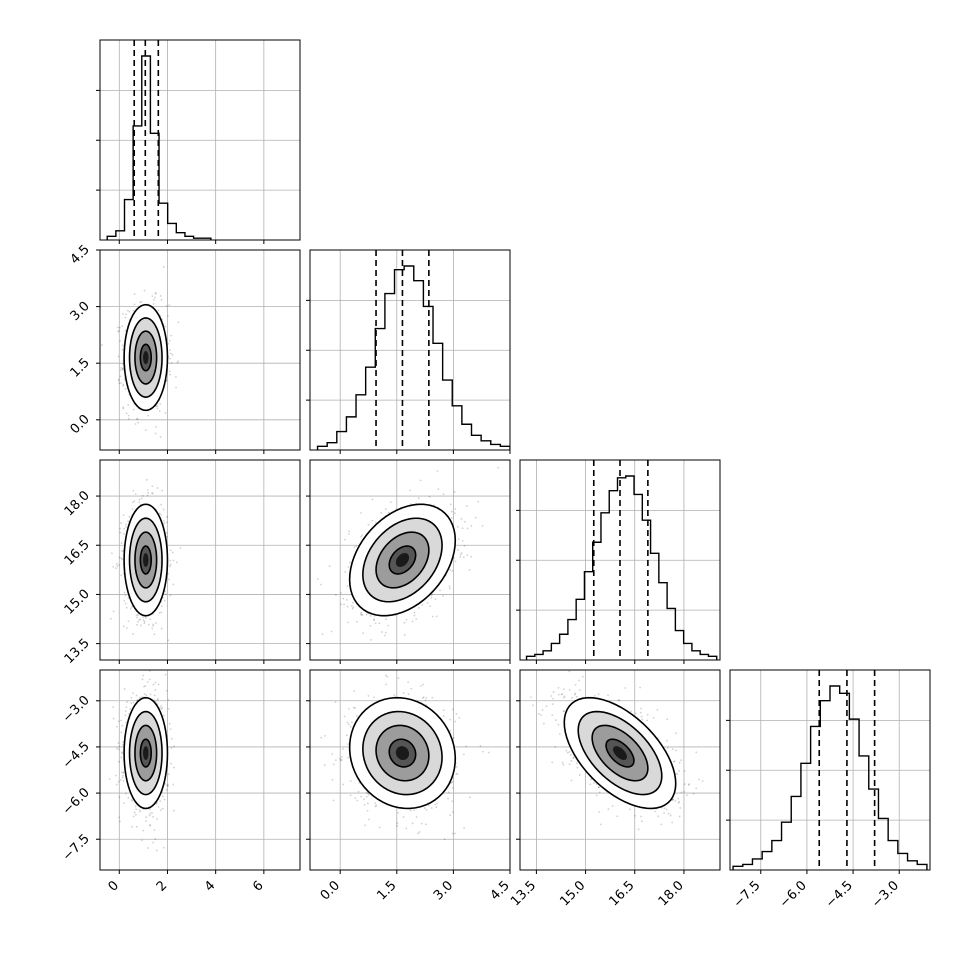 The width and height of the screenshot is (970, 970). I want to click on x-tick-label: 6, so click(258, 886).